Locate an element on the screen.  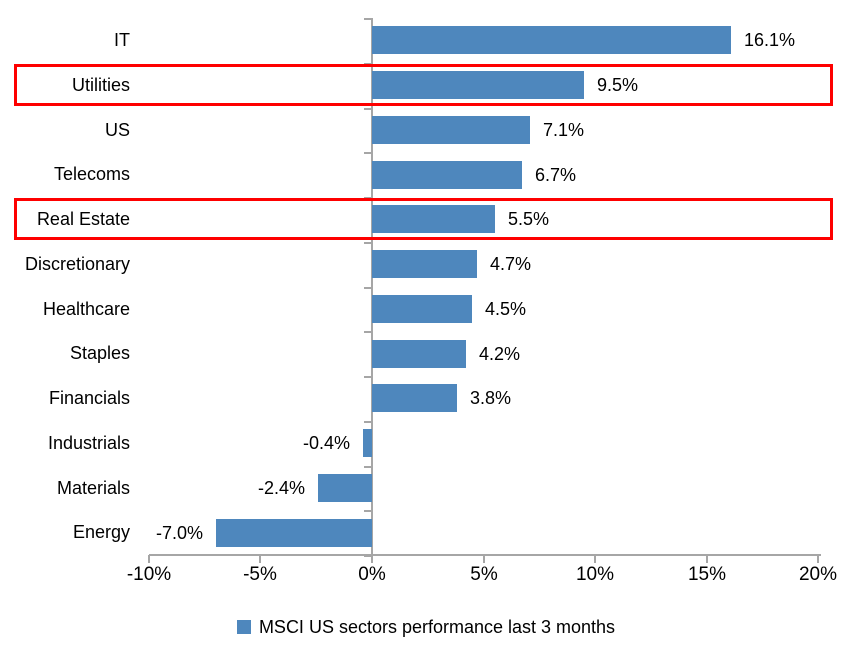
value-label-financials: 3.8% is located at coordinates (491, 398).